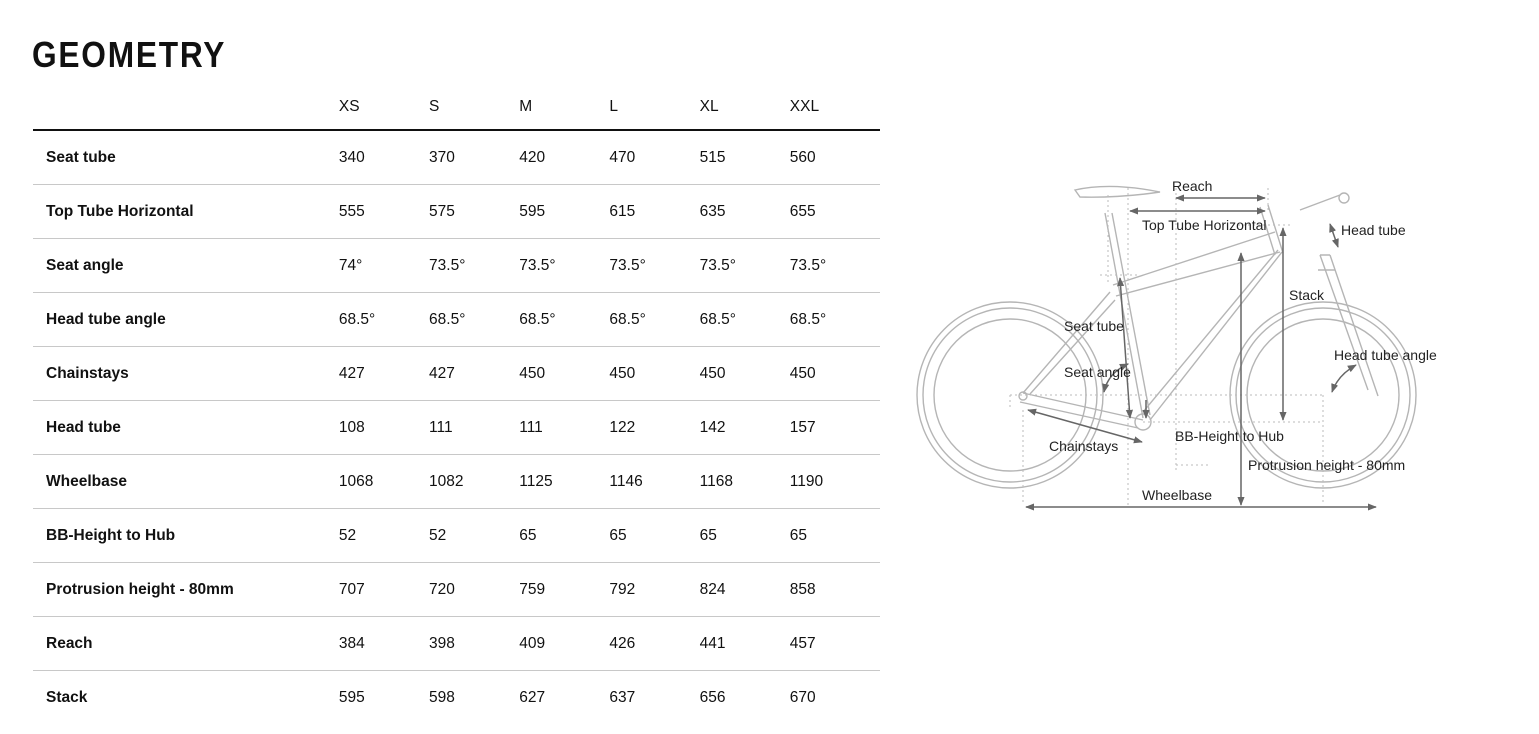 The image size is (1539, 734). Describe the element at coordinates (654, 643) in the screenshot. I see `cell-l: 426` at that location.